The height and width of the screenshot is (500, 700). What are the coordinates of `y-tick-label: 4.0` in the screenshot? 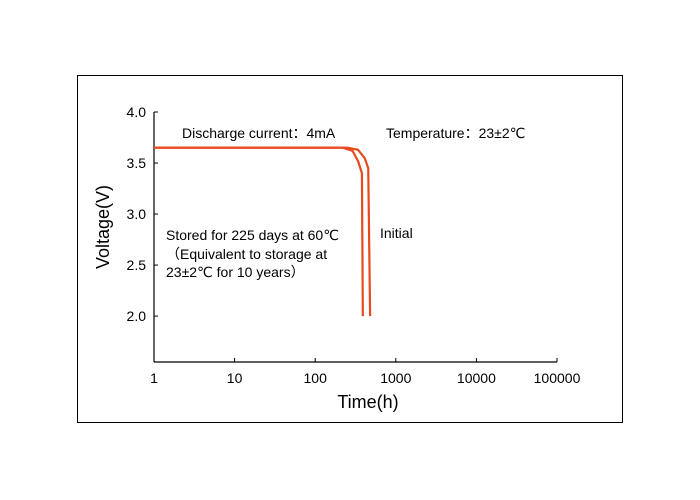 It's located at (137, 112).